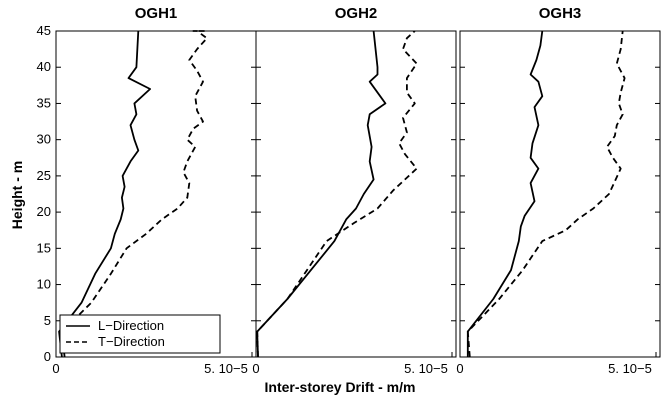  I want to click on y-tick-label: 20, so click(44, 211).